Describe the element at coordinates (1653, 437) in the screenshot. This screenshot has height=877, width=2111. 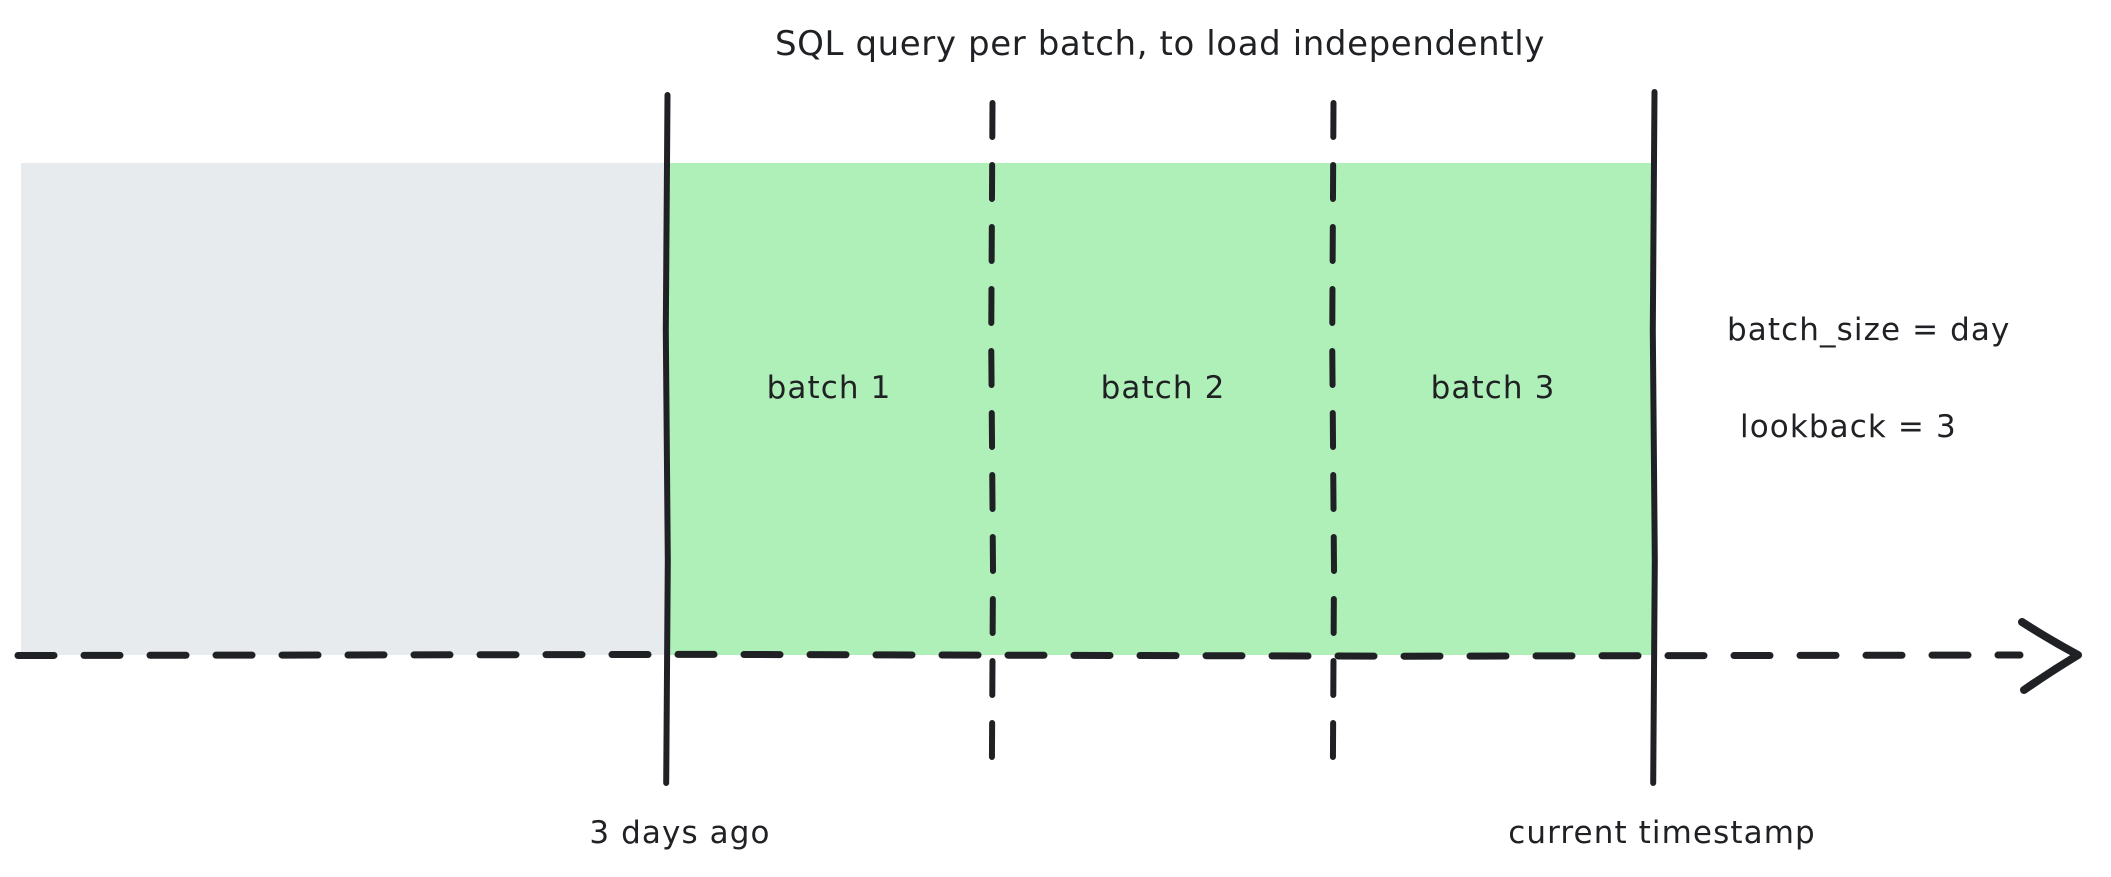
I see `boundary-line-end` at that location.